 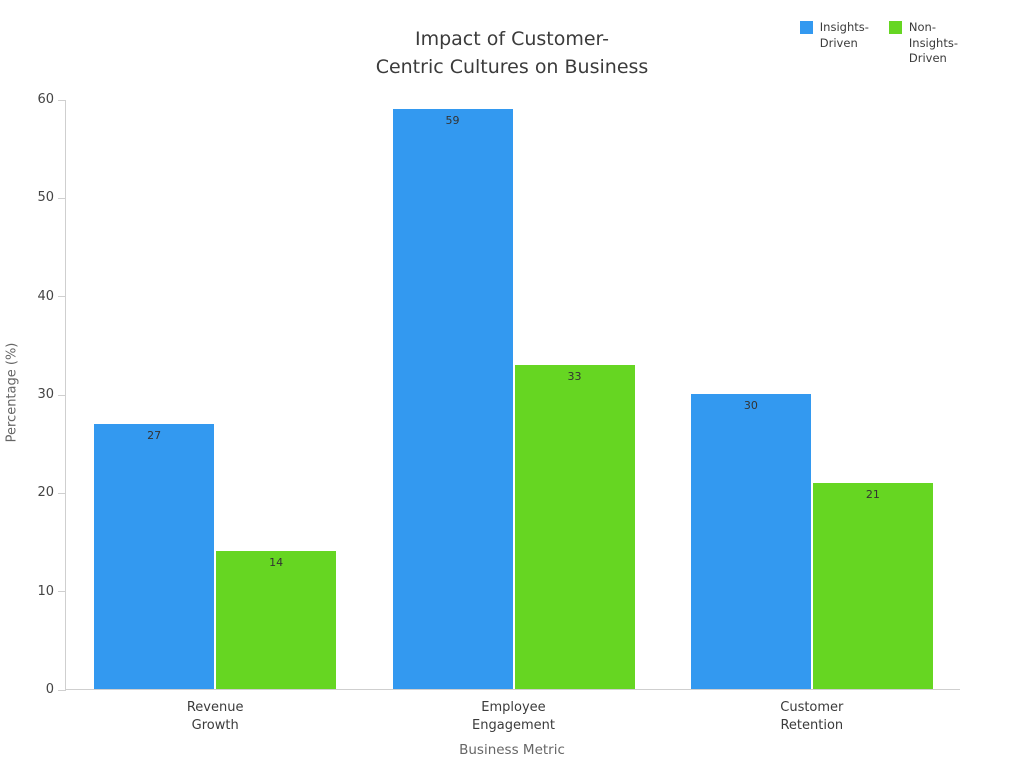 What do you see at coordinates (45, 198) in the screenshot?
I see `y-tick-label: 50` at bounding box center [45, 198].